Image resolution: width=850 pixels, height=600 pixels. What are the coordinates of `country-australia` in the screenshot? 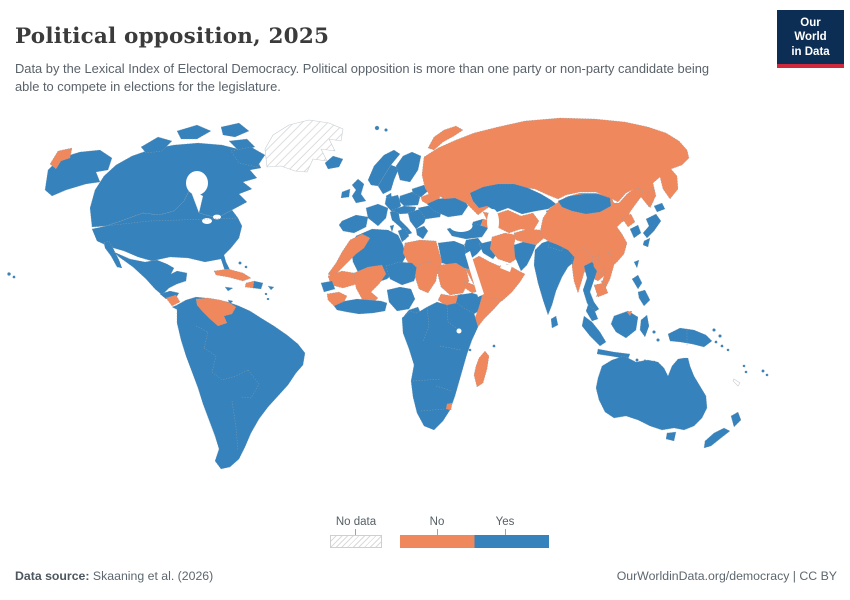 It's located at (651, 393).